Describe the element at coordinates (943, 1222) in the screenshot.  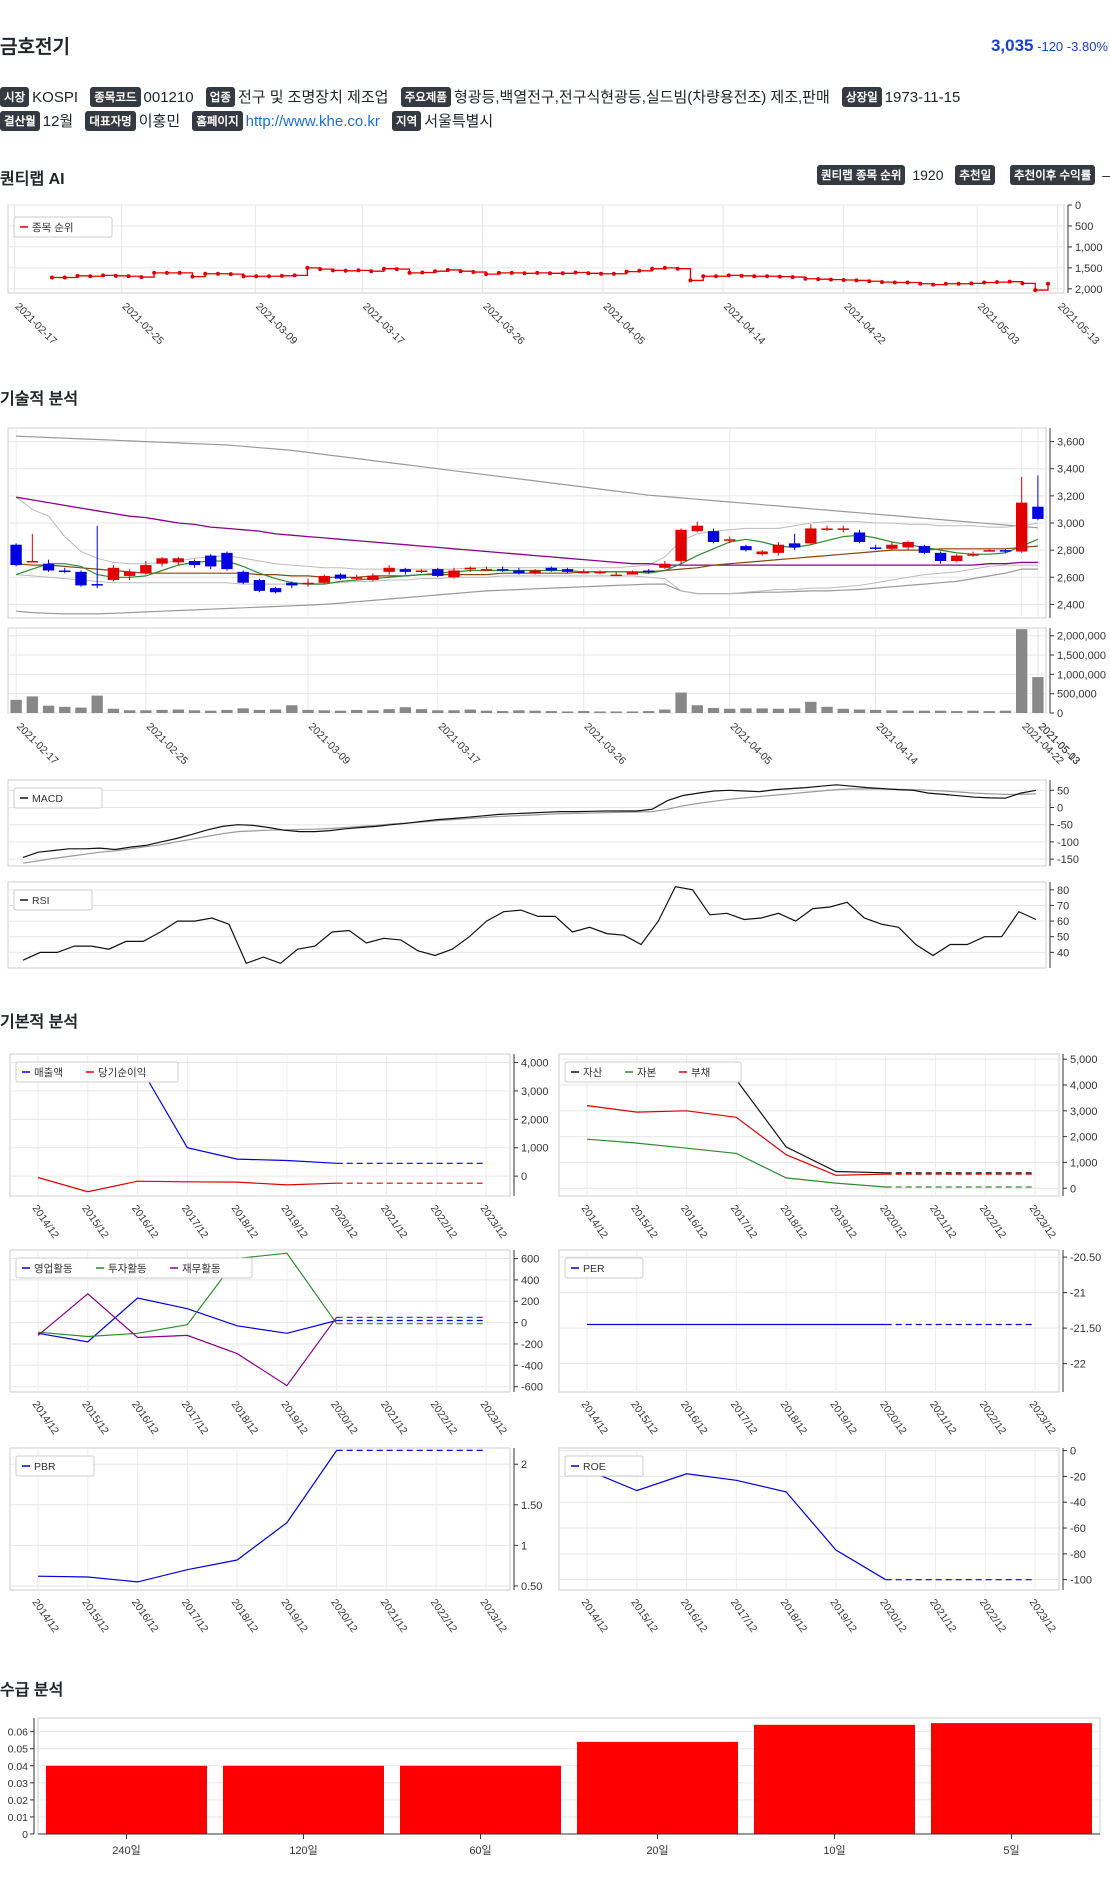
I see `assets-xtick-label: 2021/12` at that location.